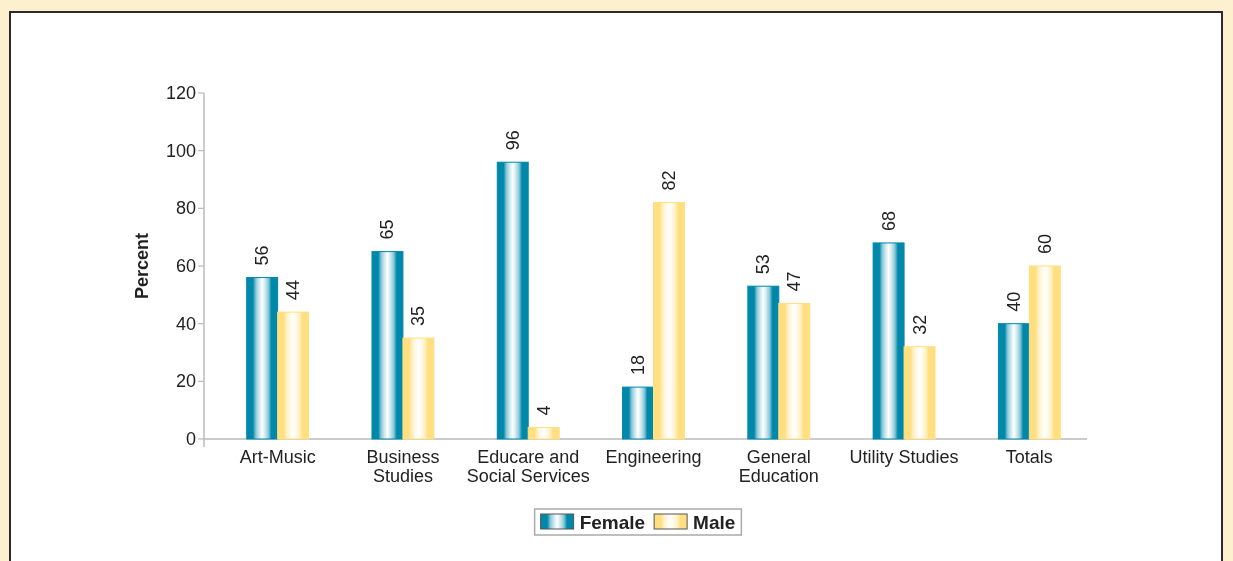 This screenshot has width=1233, height=561. What do you see at coordinates (543, 410) in the screenshot?
I see `data-label: 4` at bounding box center [543, 410].